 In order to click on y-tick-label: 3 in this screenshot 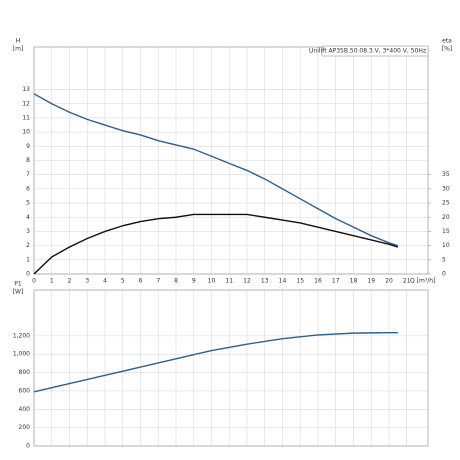, I will do `click(28, 231)`.